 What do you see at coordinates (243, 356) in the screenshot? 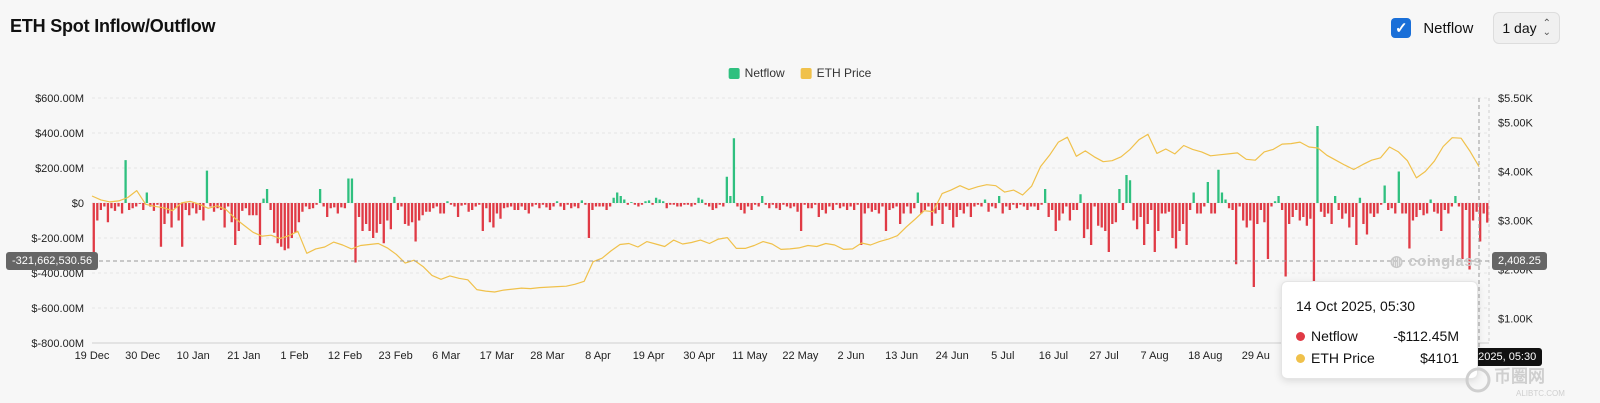
I see `x-axis-tick-label: 21 Jan` at bounding box center [243, 356].